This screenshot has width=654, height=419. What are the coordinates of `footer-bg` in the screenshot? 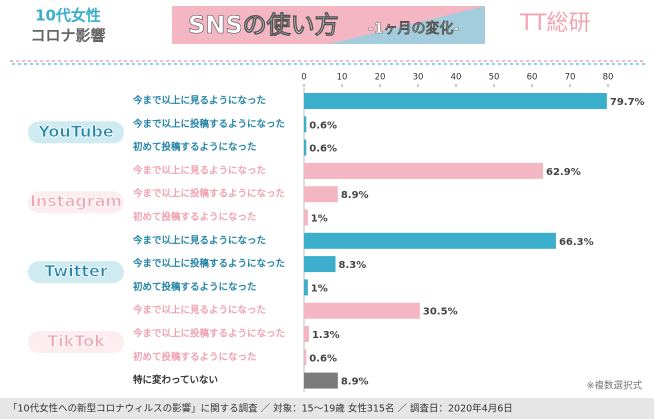 It's located at (327, 408).